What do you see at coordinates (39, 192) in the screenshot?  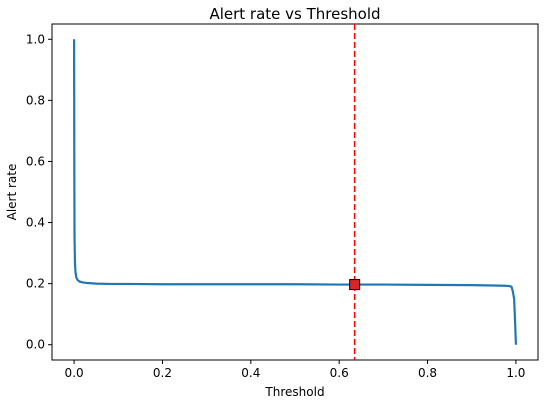 I see `y-axis-ticks: 0.0 0.2 0.4 0.6 0.8 1.0` at bounding box center [39, 192].